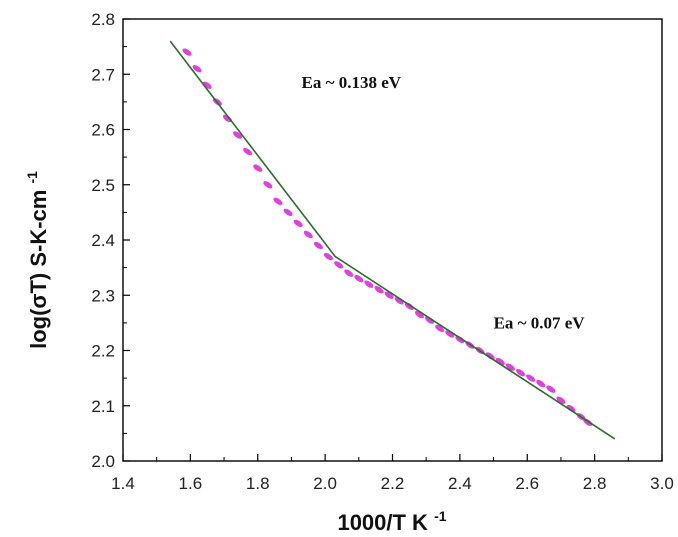 The height and width of the screenshot is (537, 678). I want to click on y-tick-label: 2.2, so click(103, 351).